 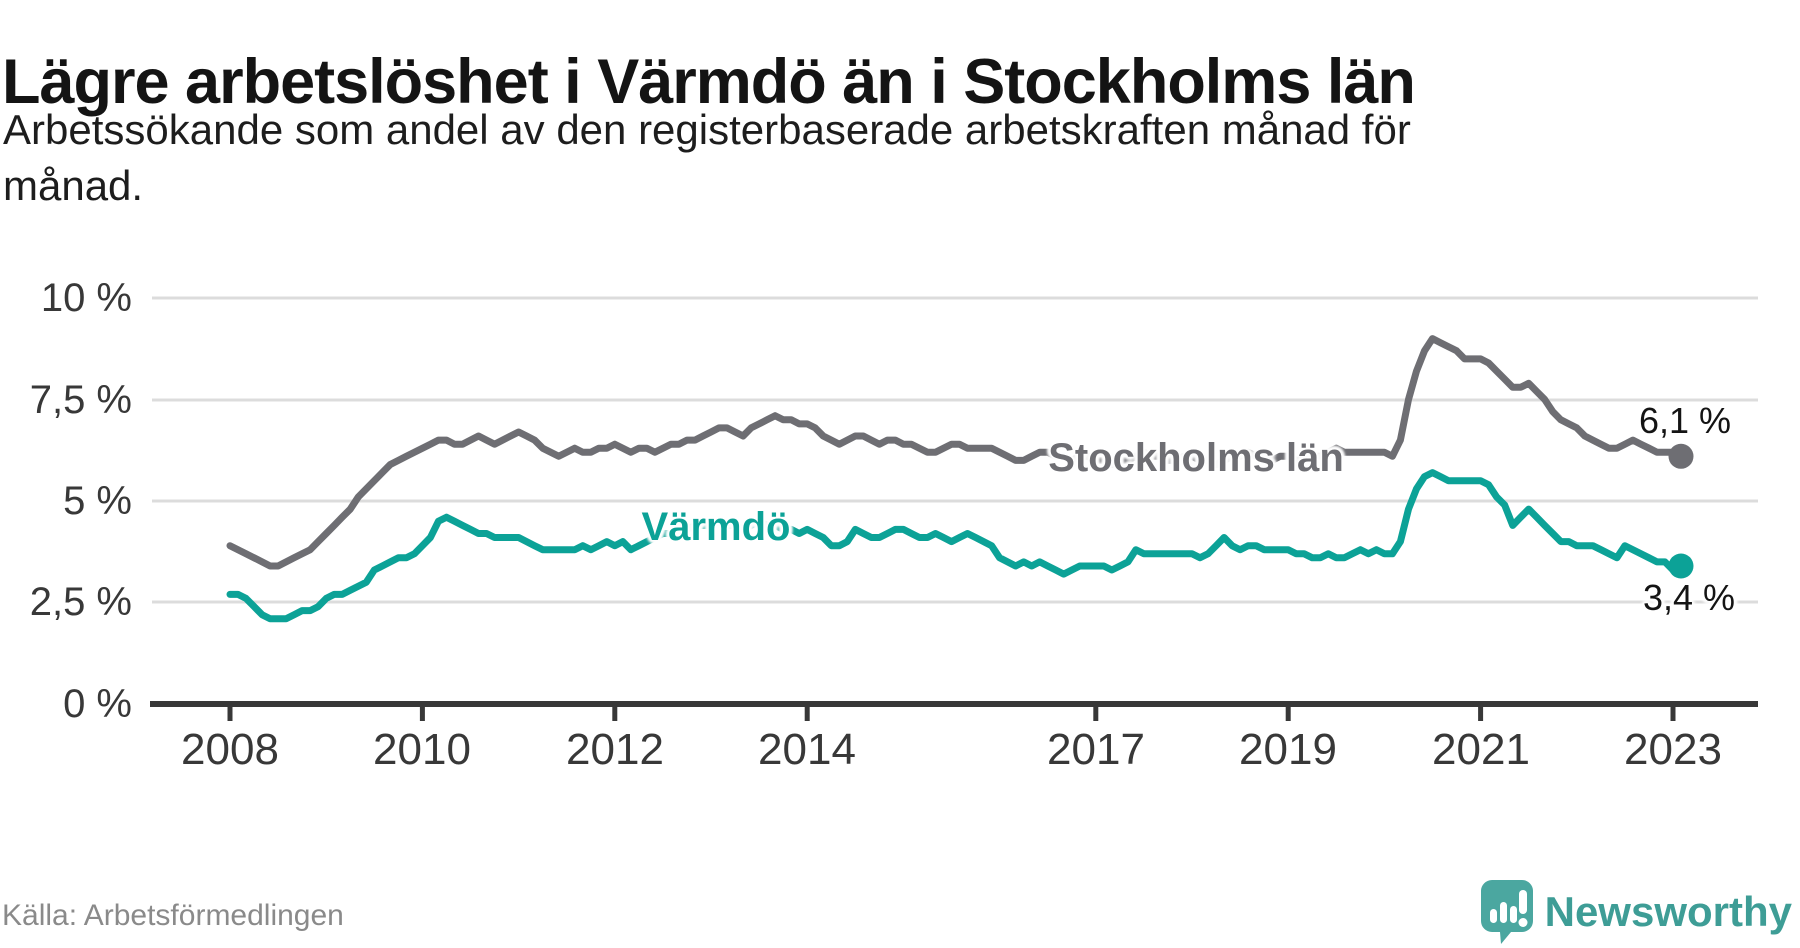 I want to click on newsworthy-logo-text: Newsworthy, so click(x=1668, y=911).